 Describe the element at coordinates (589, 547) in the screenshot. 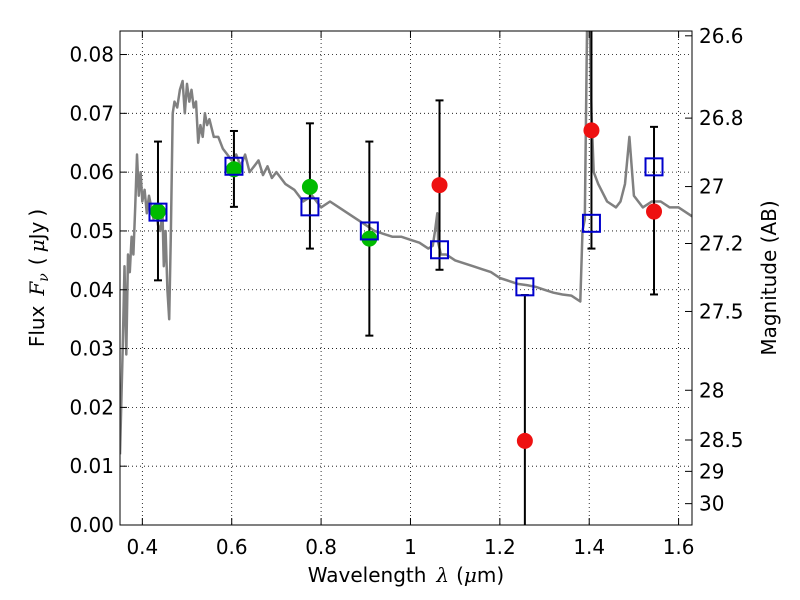

I see `x-tick-label: 1.4` at that location.